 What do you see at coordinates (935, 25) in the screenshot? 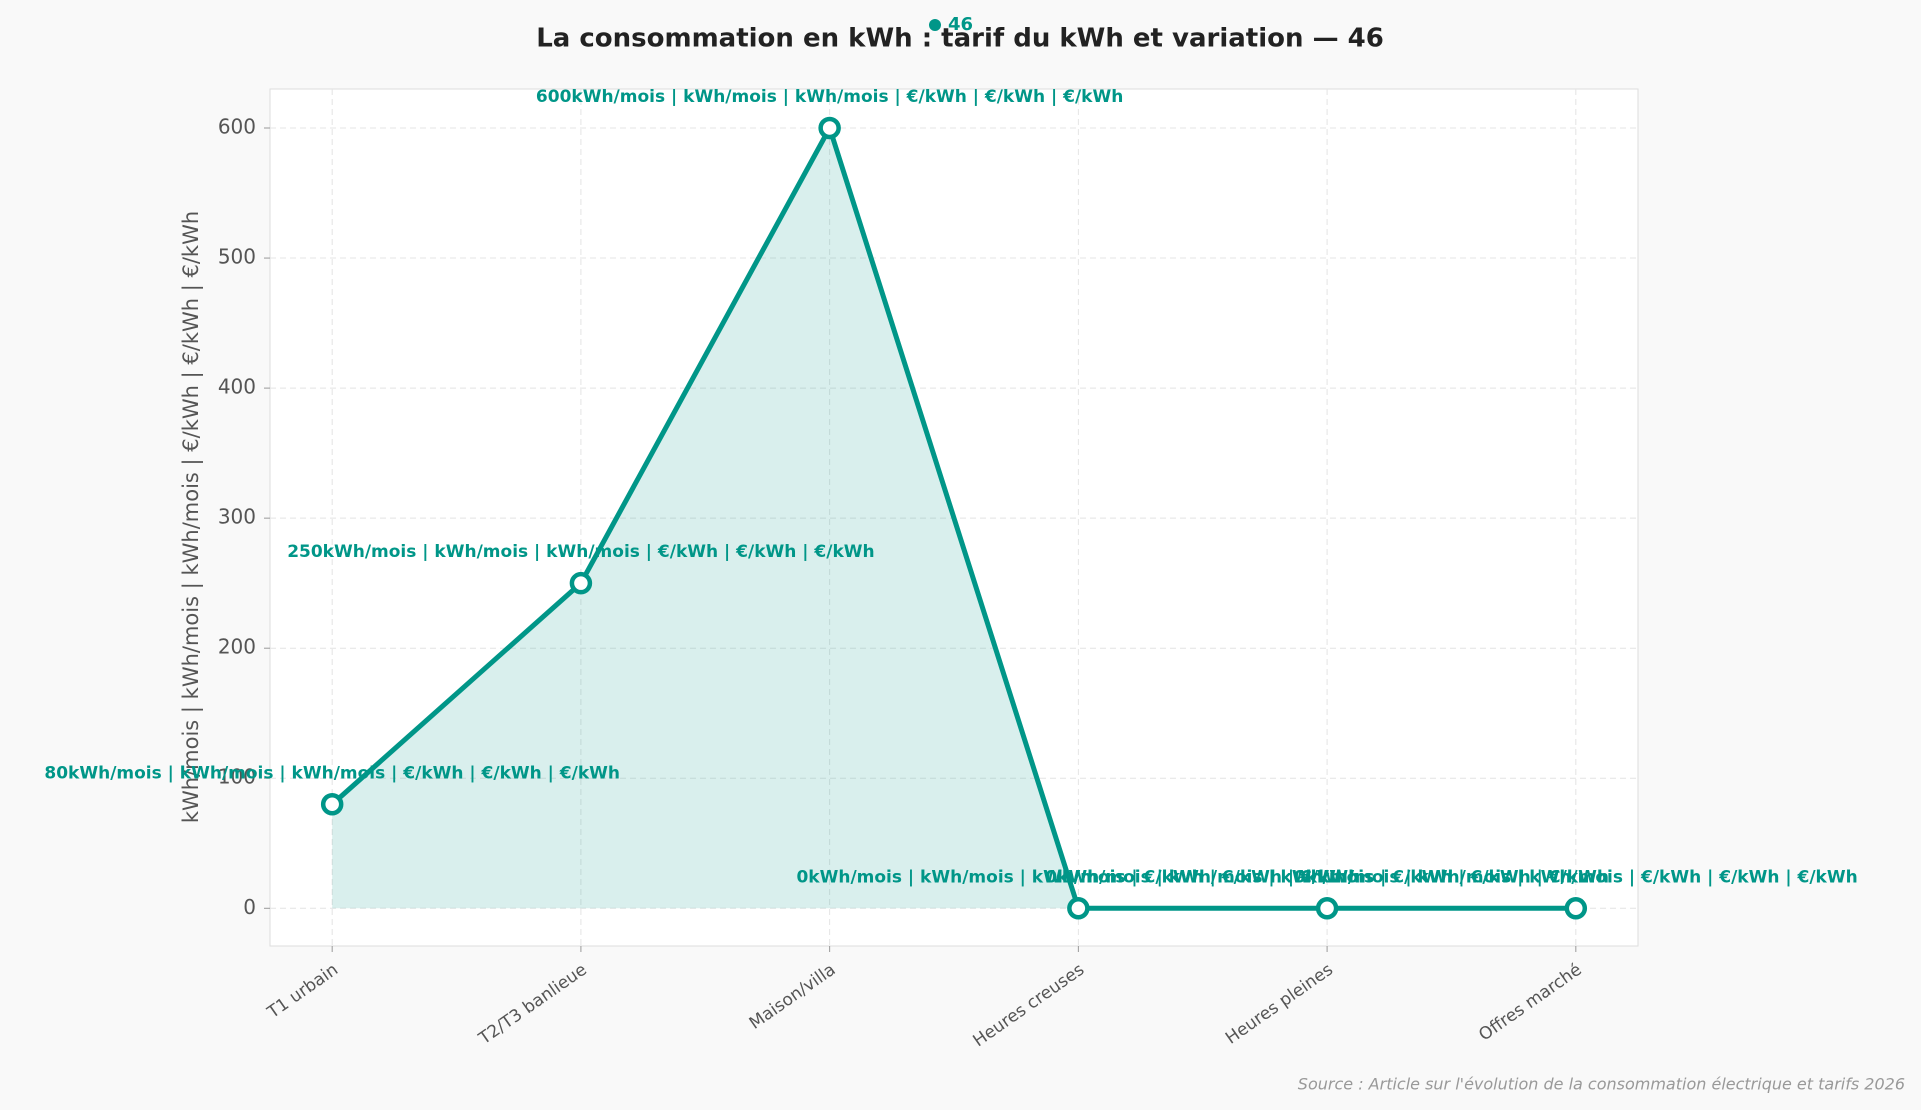
I see `legend-marker` at bounding box center [935, 25].